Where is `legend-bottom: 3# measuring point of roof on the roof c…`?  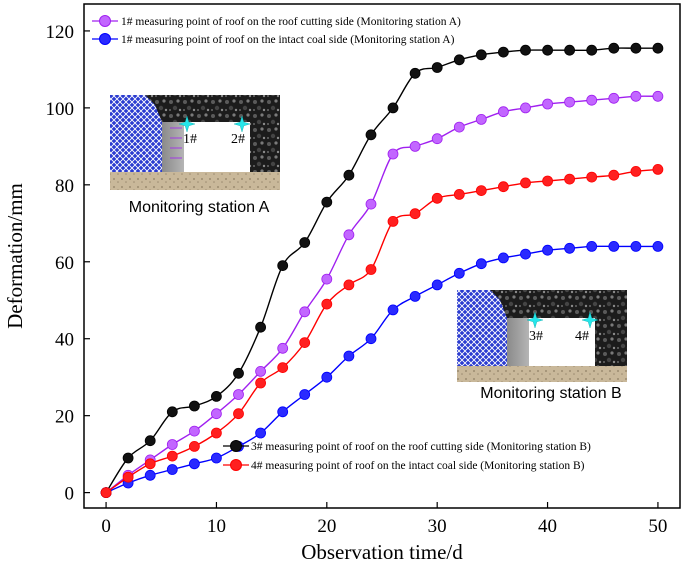 legend-bottom: 3# measuring point of roof on the roof c… is located at coordinates (407, 456).